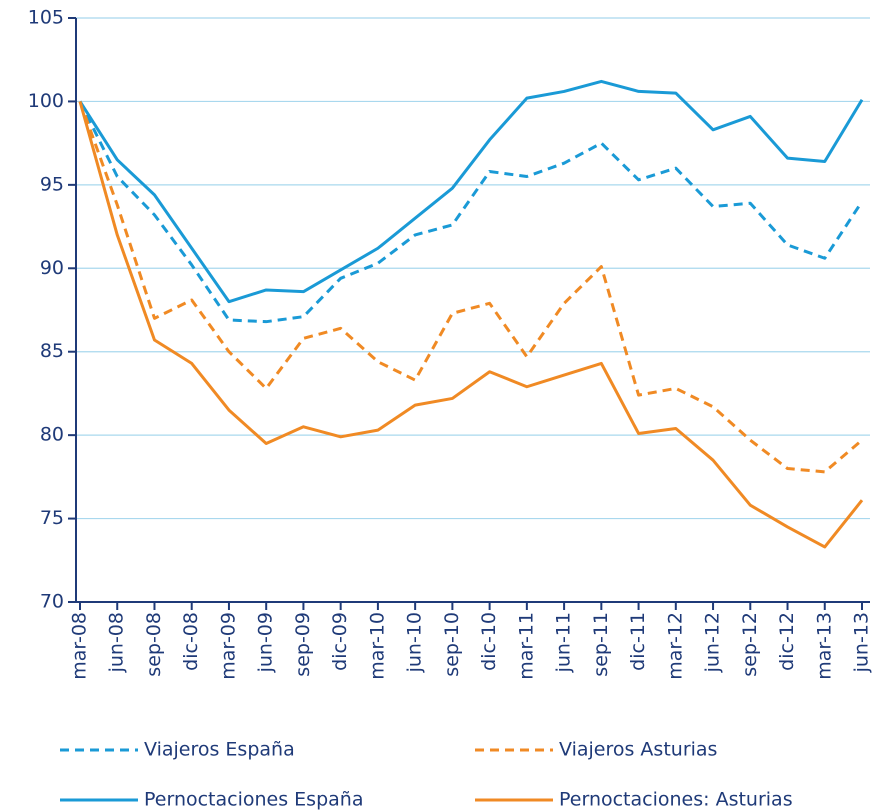  I want to click on y-tick-label: 85, so click(52, 351).